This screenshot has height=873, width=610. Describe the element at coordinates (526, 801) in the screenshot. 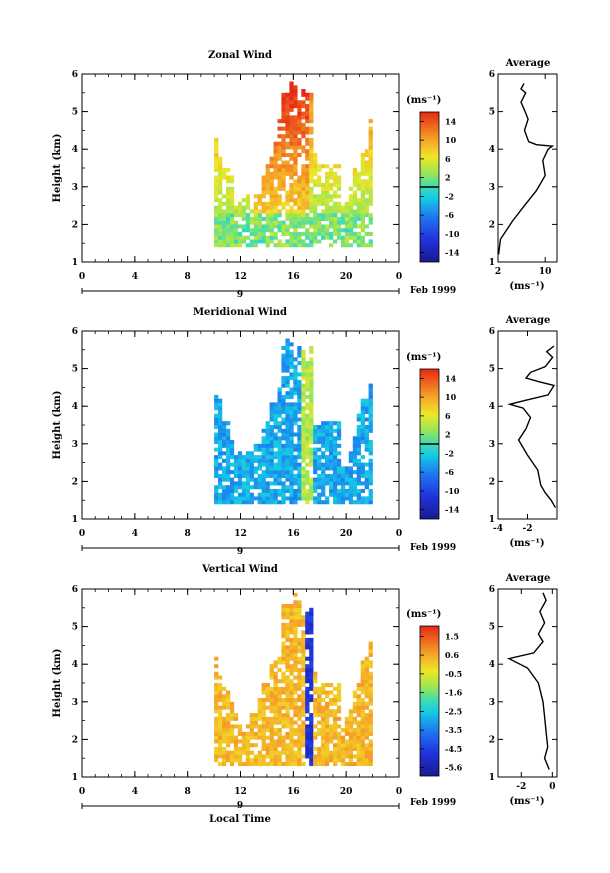

I see `average-x-label: (ms⁻¹)` at that location.